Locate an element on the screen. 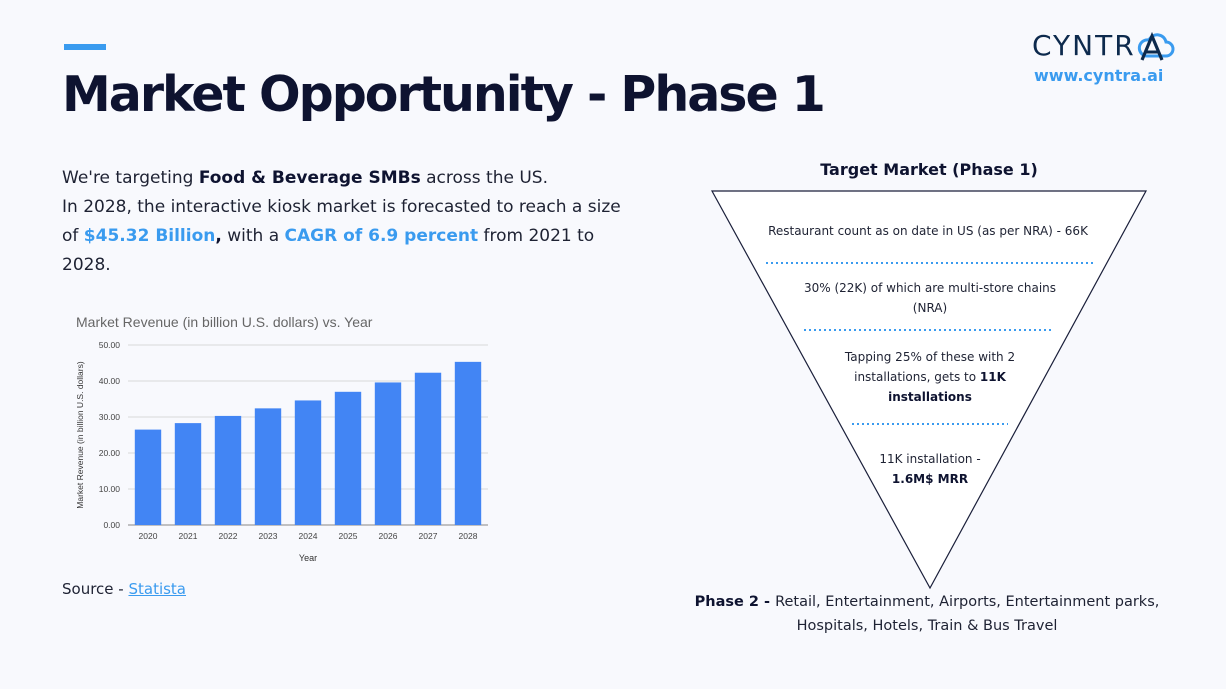 The height and width of the screenshot is (689, 1226). page-title: Market Opportunity - Phase 1 is located at coordinates (444, 94).